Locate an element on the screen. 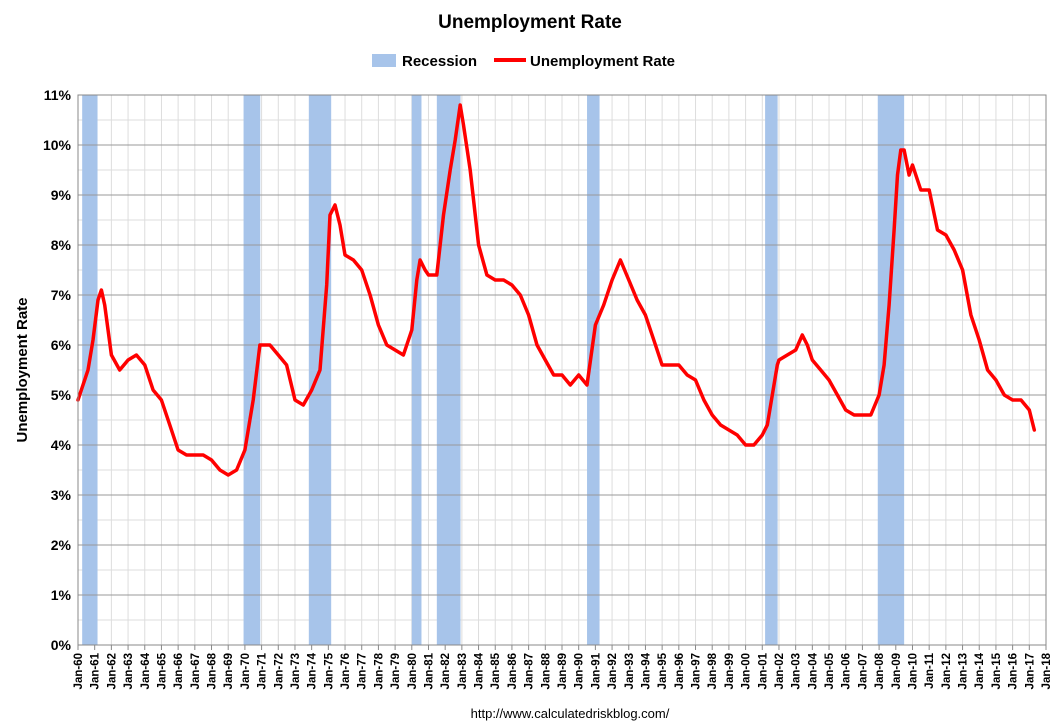  x-tick-label: Jan-94 is located at coordinates (646, 670).